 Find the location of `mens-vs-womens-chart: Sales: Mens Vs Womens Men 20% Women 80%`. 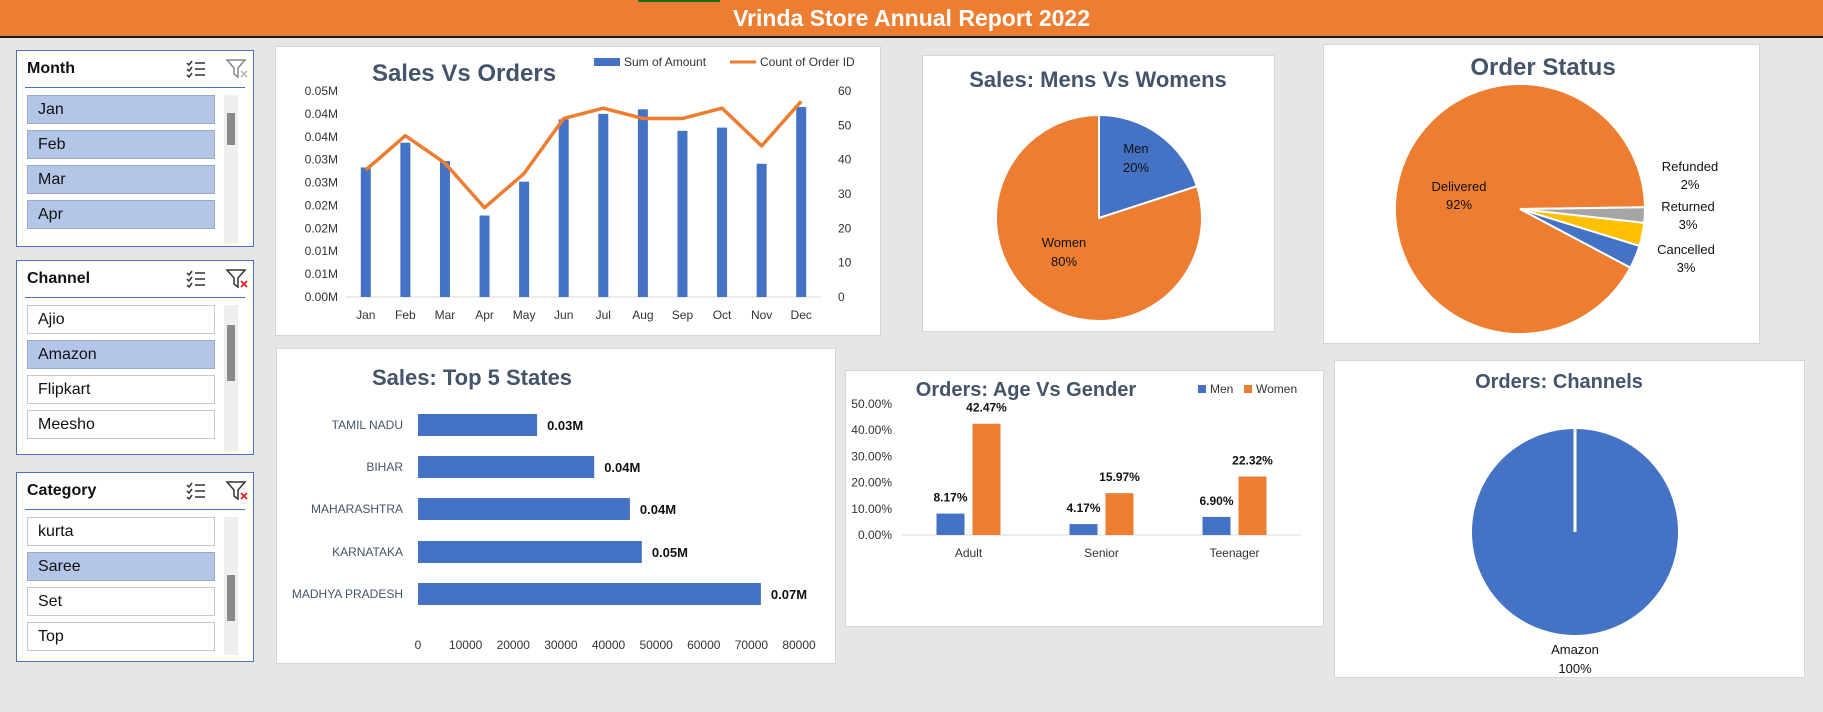

mens-vs-womens-chart: Sales: Mens Vs Womens Men 20% Women 80% is located at coordinates (1098, 194).